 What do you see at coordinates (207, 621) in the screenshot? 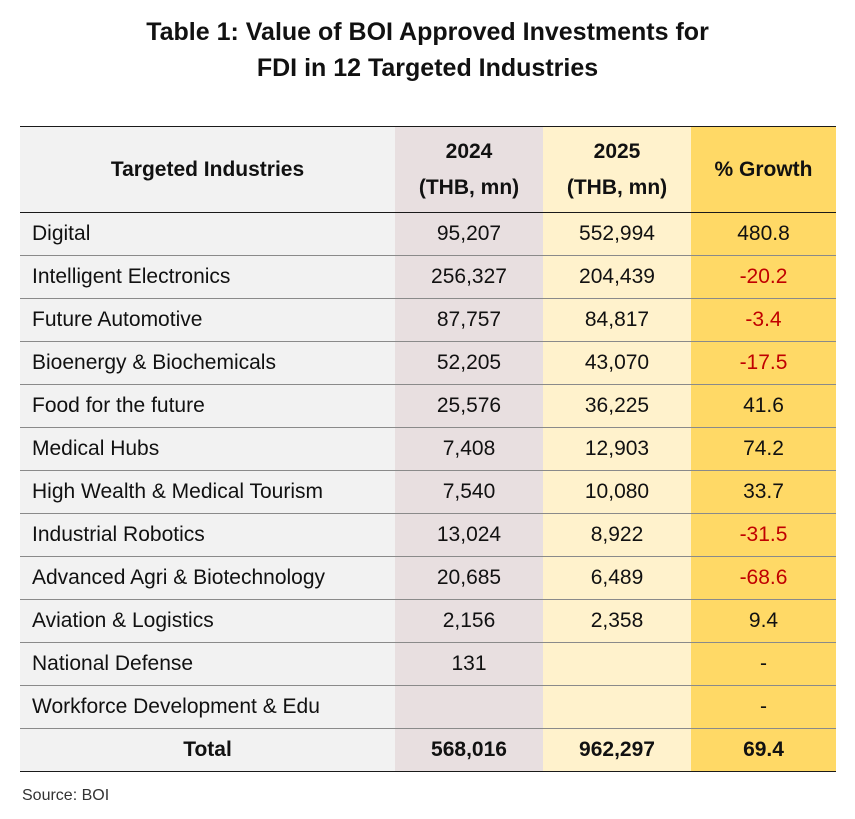
I see `cell-industry: Aviation & Logistics` at bounding box center [207, 621].